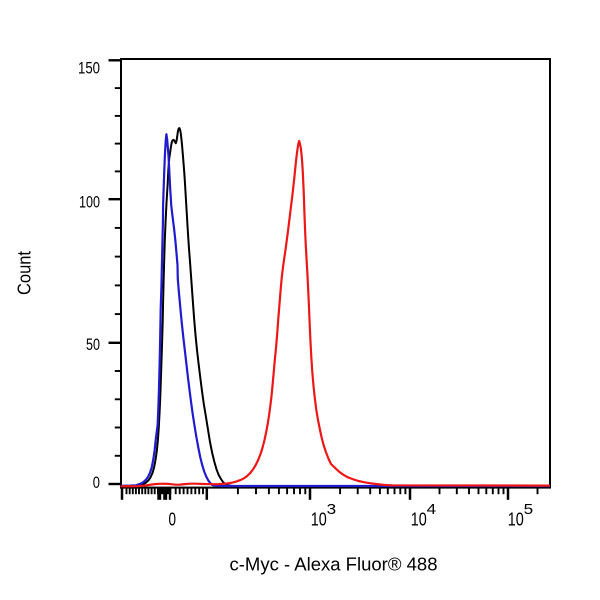 This screenshot has width=600, height=600. What do you see at coordinates (334, 564) in the screenshot?
I see `svg-text: c-Myc - Alexa Fluor® 488` at bounding box center [334, 564].